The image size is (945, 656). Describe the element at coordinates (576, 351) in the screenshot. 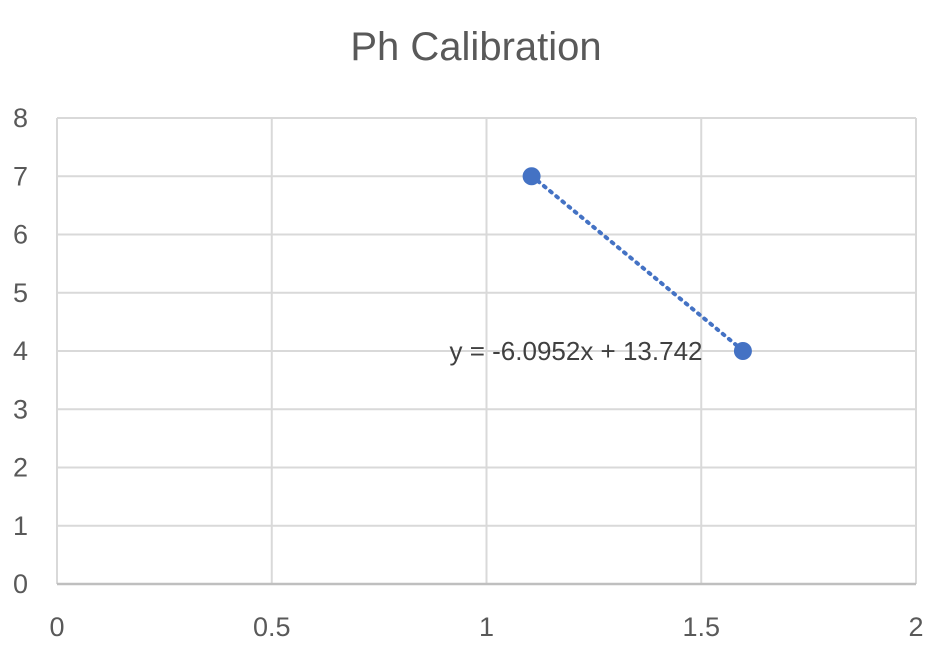

I see `trendline-equation-label: y = -6.0952x + 13.742` at that location.